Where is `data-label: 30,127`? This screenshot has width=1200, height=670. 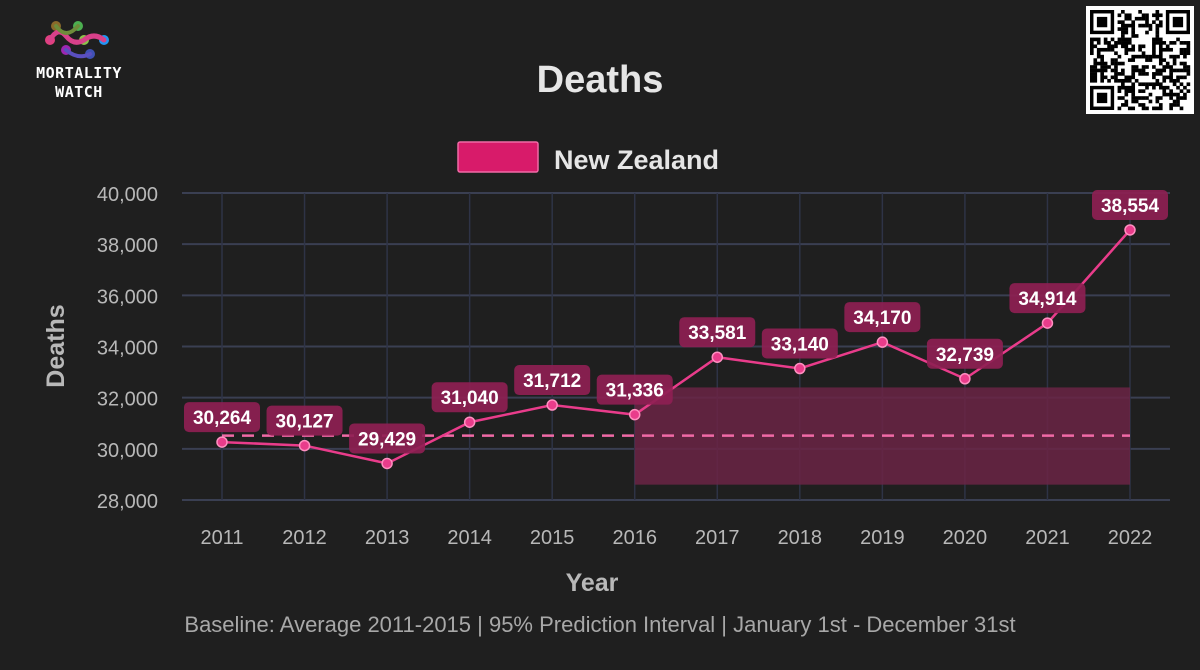
data-label: 30,127 is located at coordinates (304, 422).